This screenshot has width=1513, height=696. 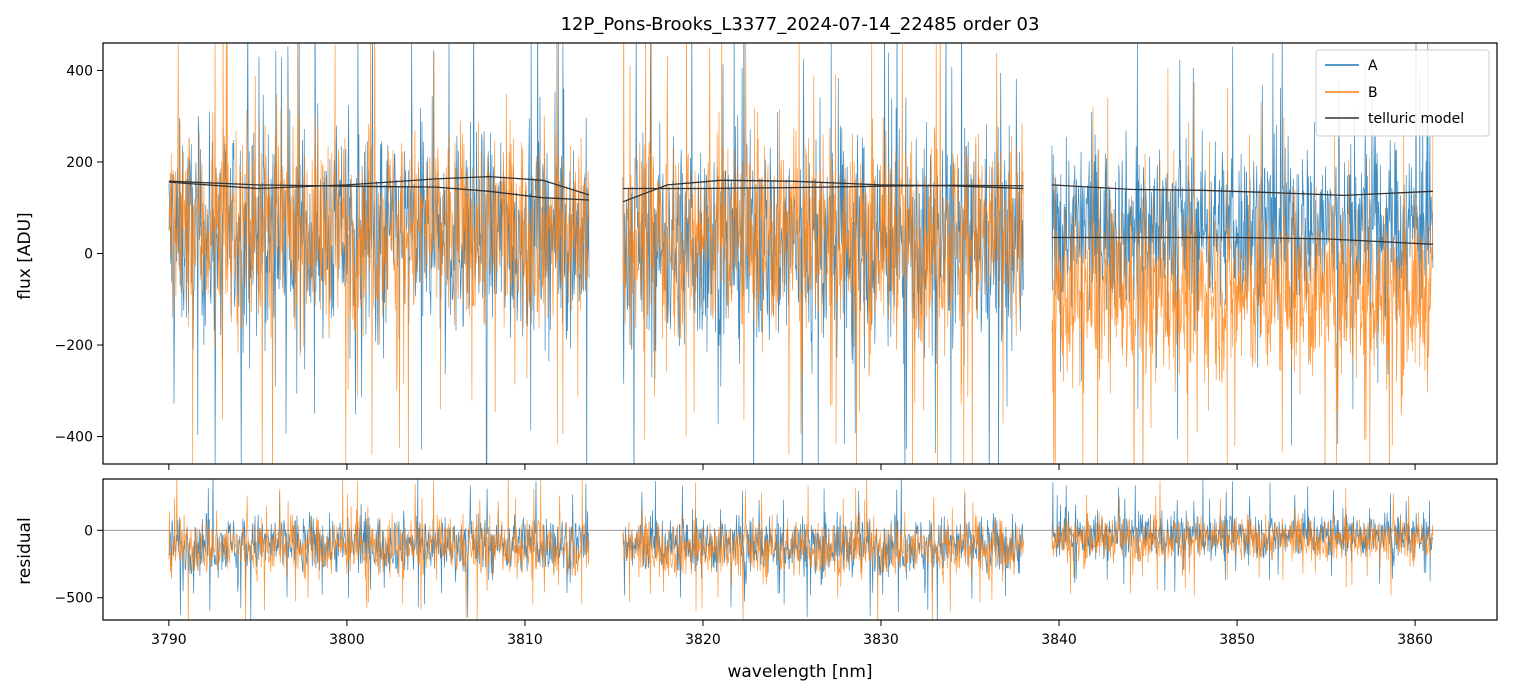 What do you see at coordinates (881, 640) in the screenshot?
I see `x-tick-label: 3830` at bounding box center [881, 640].